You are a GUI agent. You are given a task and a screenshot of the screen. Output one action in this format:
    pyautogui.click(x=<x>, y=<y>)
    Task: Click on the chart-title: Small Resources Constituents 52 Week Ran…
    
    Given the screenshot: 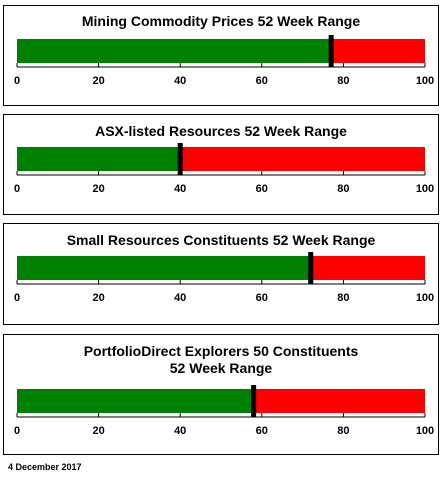 What is the action you would take?
    pyautogui.click(x=221, y=240)
    